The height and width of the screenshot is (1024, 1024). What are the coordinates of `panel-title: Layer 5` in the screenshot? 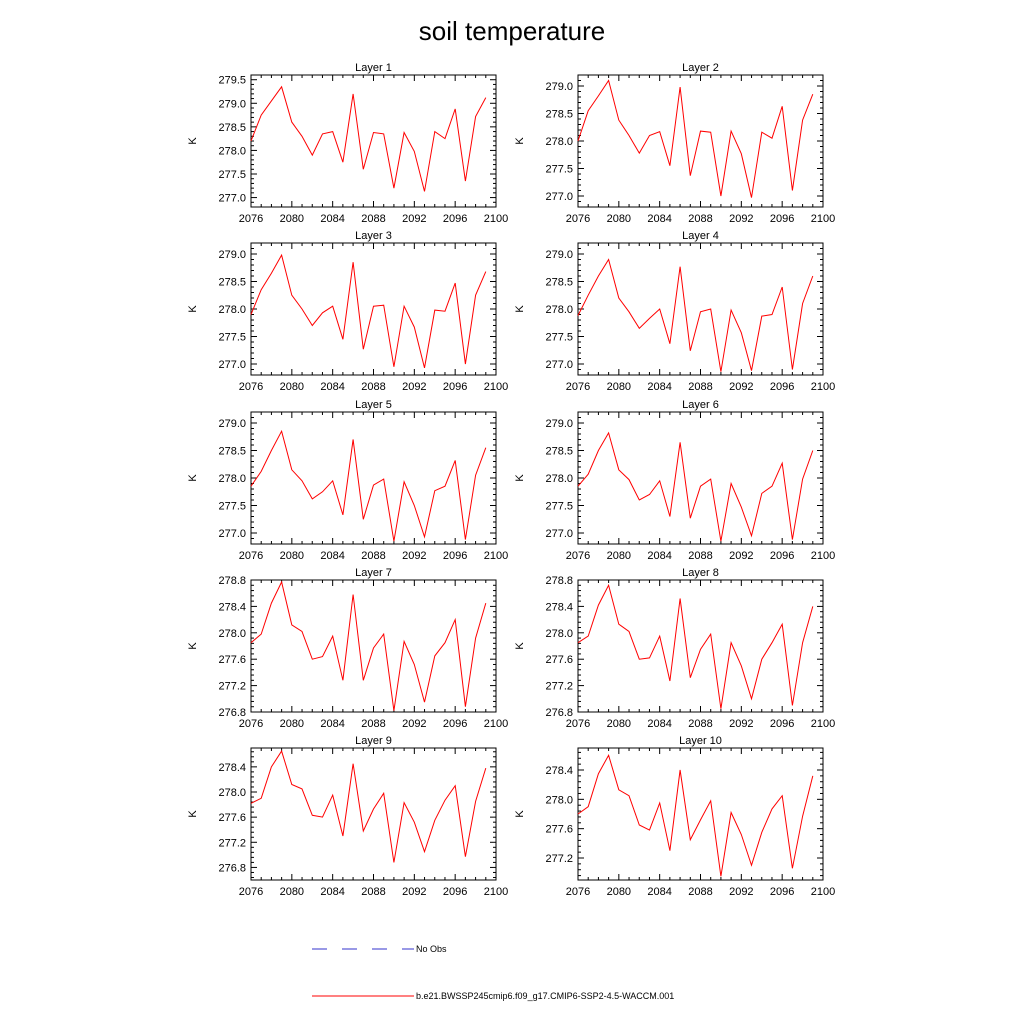 It's located at (373, 405).